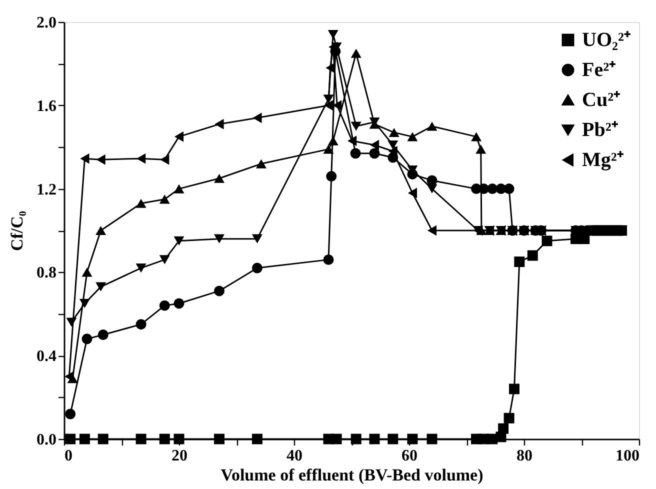 The image size is (656, 489). Describe the element at coordinates (17, 231) in the screenshot. I see `y-axis-title: Cf/C₀` at that location.